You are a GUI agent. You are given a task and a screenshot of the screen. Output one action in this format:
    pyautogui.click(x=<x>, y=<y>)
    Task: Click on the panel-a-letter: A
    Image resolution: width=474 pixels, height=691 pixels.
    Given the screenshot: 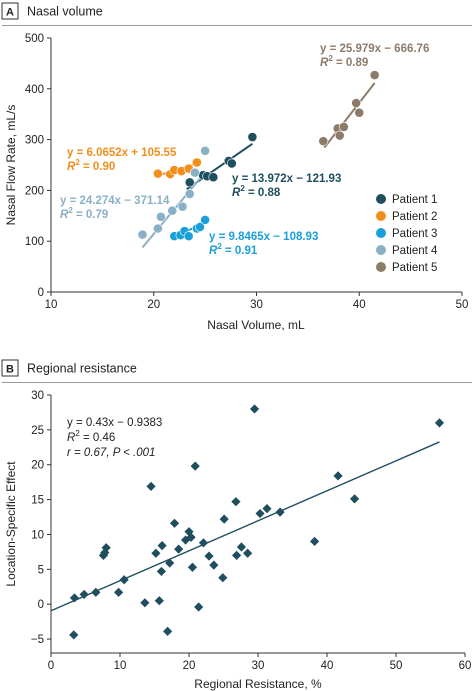 What is the action you would take?
    pyautogui.click(x=10, y=13)
    